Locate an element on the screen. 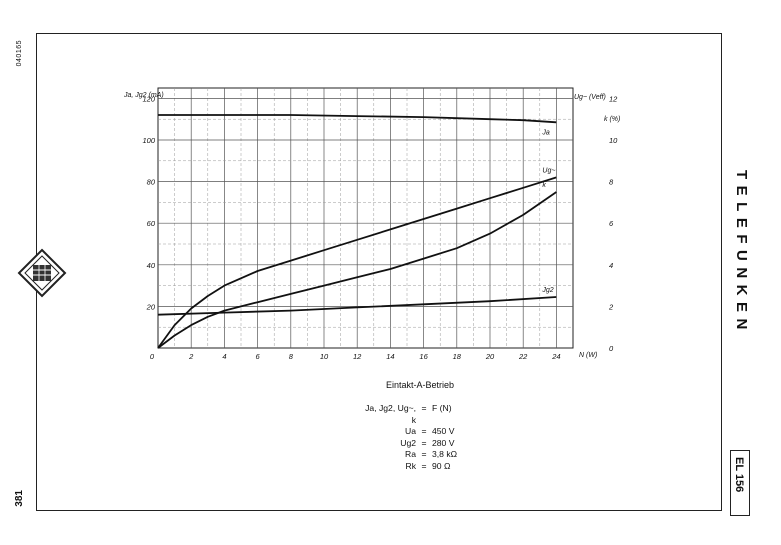 Image resolution: width=781 pixels, height=545 pixels. condition-symbol: Ua is located at coordinates (410, 431).